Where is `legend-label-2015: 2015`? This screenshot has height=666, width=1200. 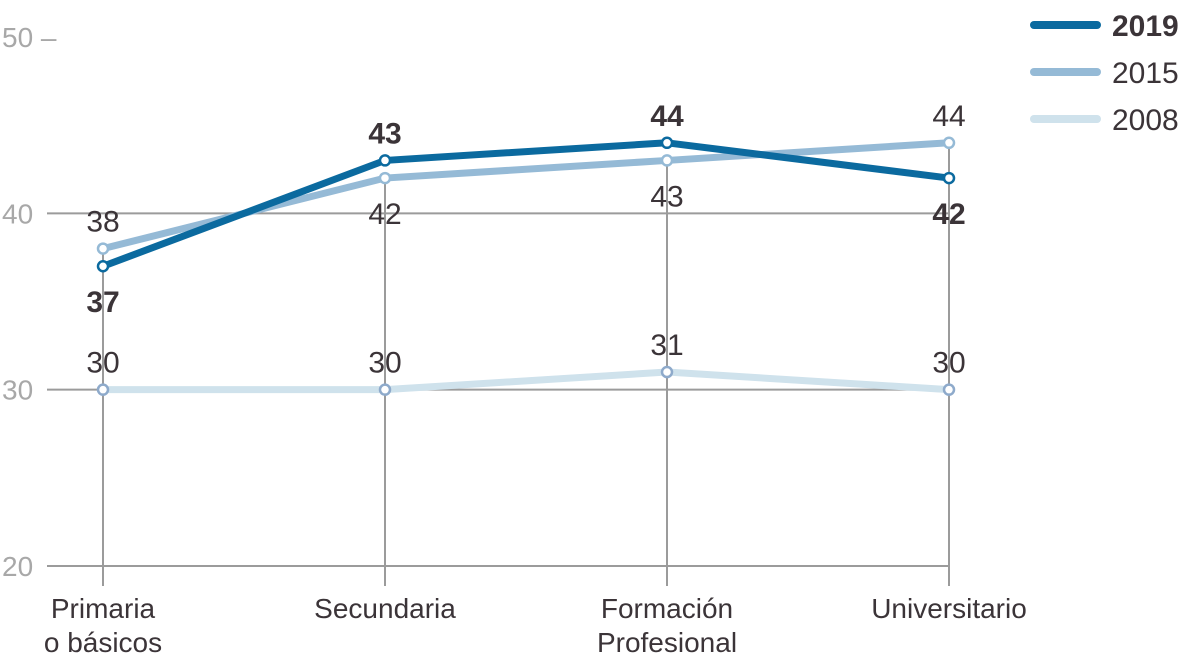
legend-label-2015: 2015 is located at coordinates (1145, 73).